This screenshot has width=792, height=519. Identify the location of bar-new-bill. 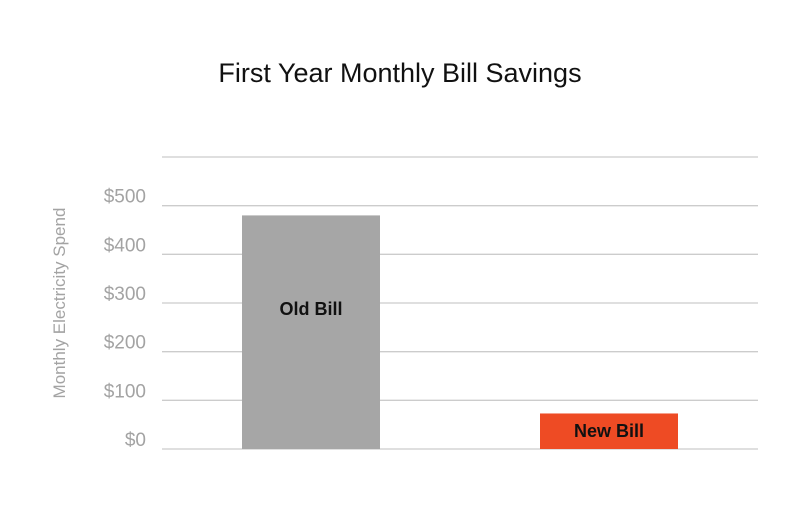
(609, 431).